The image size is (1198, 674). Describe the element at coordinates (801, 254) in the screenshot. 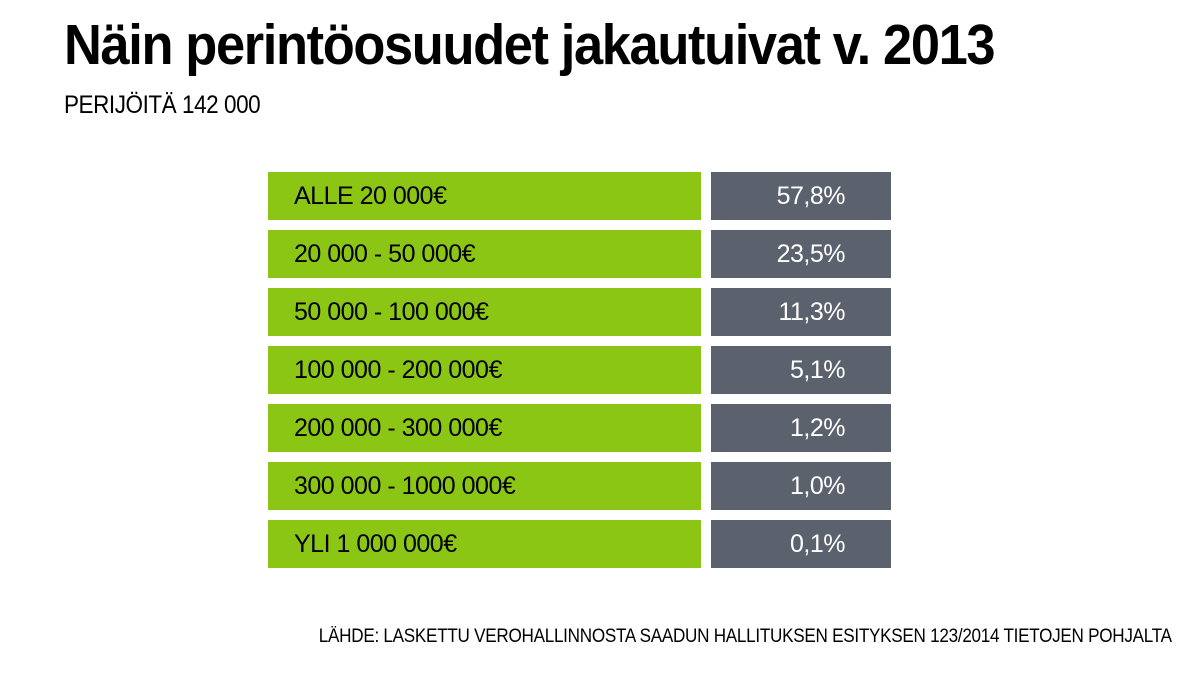

I see `share-value: 23,5%` at that location.